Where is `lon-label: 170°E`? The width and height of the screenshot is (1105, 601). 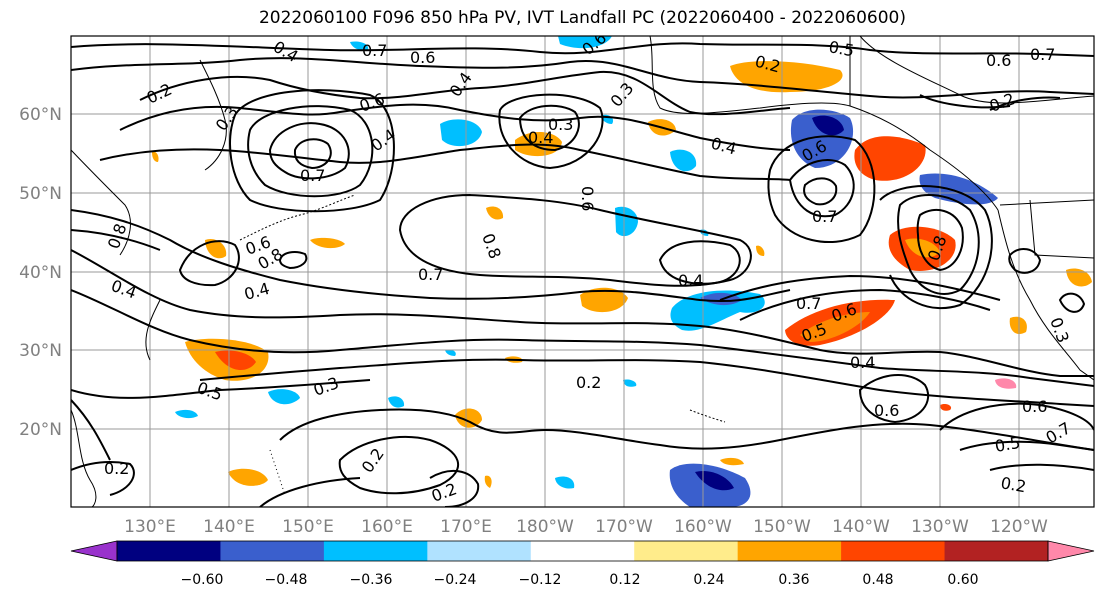 lon-label: 170°E is located at coordinates (466, 527).